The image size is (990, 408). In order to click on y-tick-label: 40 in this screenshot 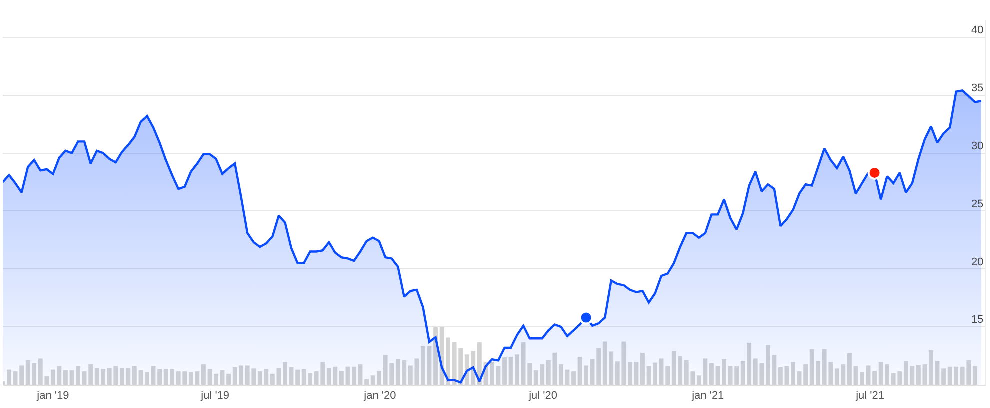, I will do `click(977, 30)`.